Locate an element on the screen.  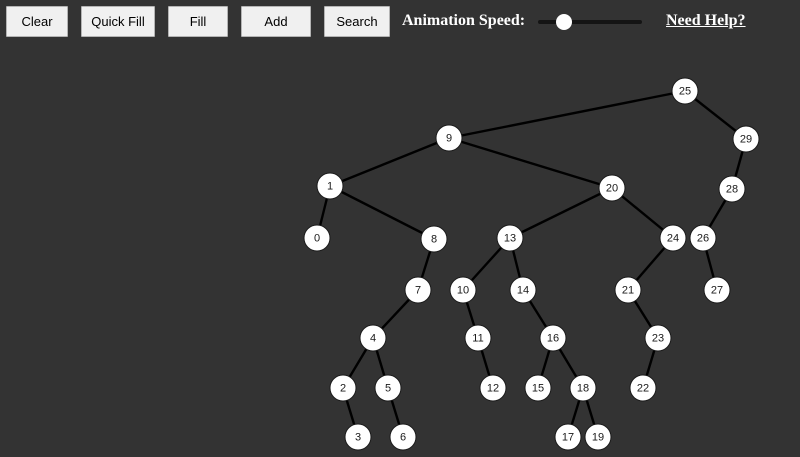
tree-node-label: 25 is located at coordinates (685, 92).